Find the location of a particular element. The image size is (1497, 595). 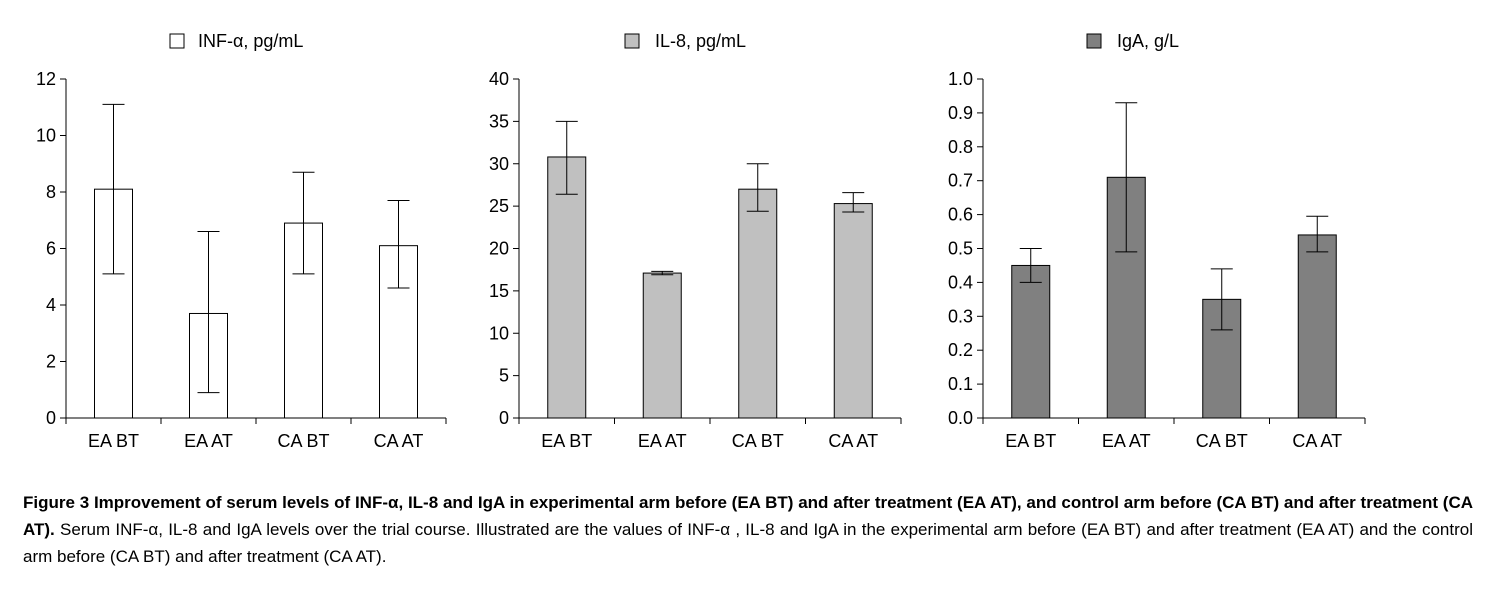

chart2-legend-label: IL-8, pg/mL is located at coordinates (700, 41).